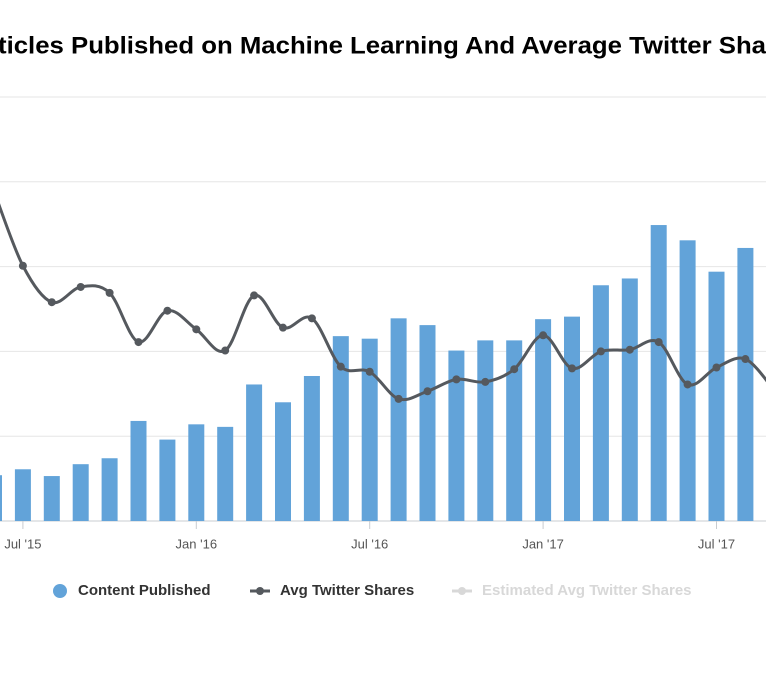  I want to click on x-tick-label: Jul '15, so click(22, 543).